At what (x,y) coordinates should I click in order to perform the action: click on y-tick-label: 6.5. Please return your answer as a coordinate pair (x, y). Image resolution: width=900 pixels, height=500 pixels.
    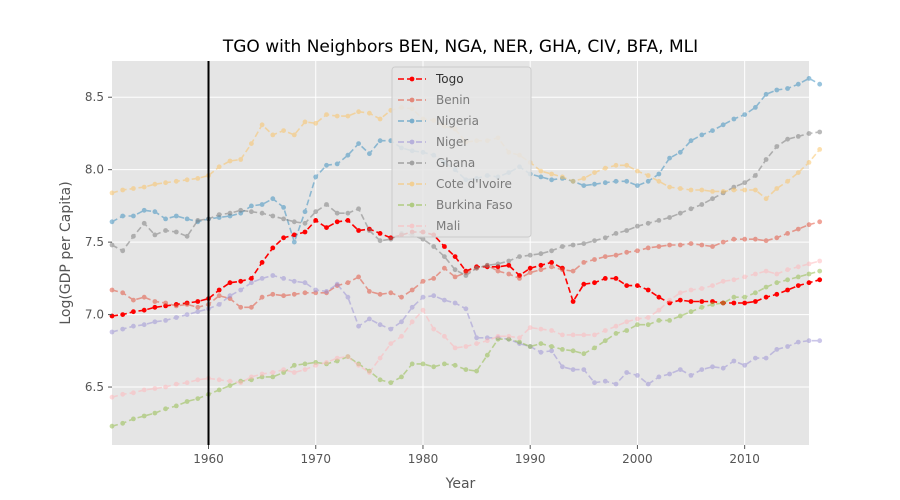
    Looking at the image, I should click on (94, 387).